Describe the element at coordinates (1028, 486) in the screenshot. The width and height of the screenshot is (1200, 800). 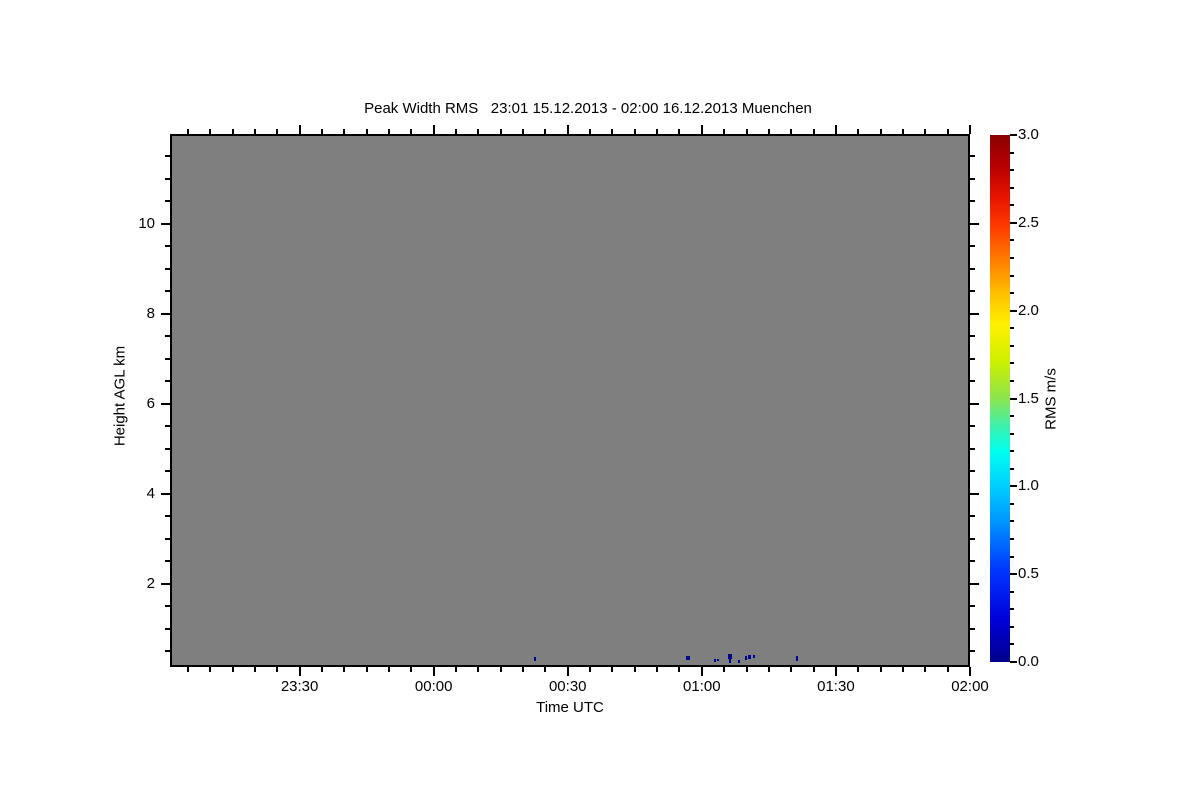
I see `colorbar-tick-label: 1.0` at that location.